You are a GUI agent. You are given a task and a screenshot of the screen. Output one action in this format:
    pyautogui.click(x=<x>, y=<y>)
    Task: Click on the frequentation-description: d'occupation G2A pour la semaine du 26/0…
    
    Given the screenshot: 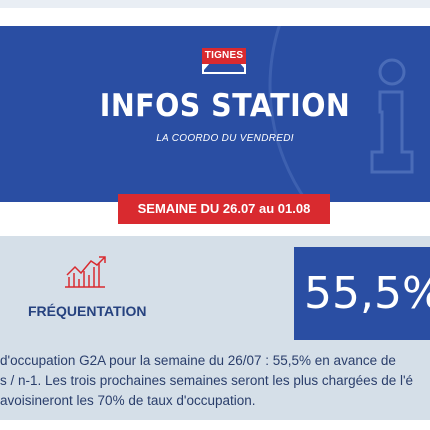 What is the action you would take?
    pyautogui.click(x=215, y=381)
    